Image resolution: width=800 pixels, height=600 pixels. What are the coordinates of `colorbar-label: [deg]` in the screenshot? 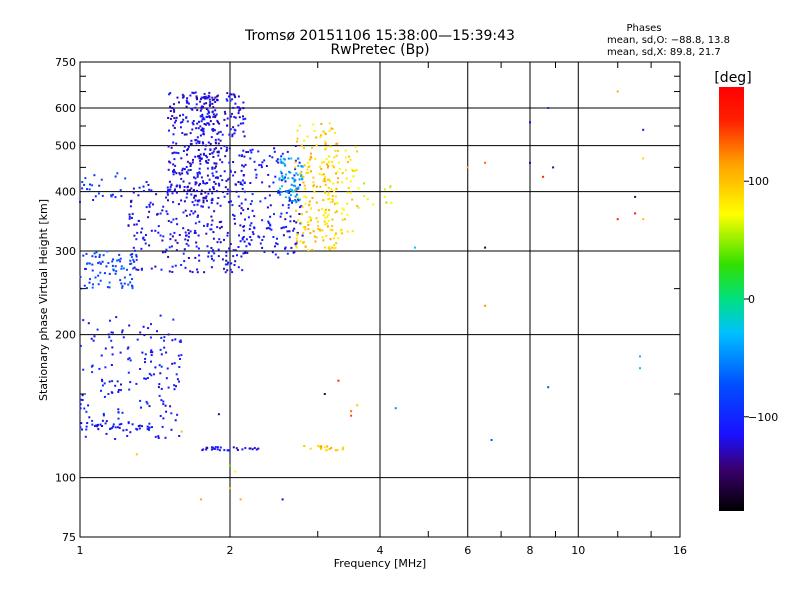 It's located at (732, 78).